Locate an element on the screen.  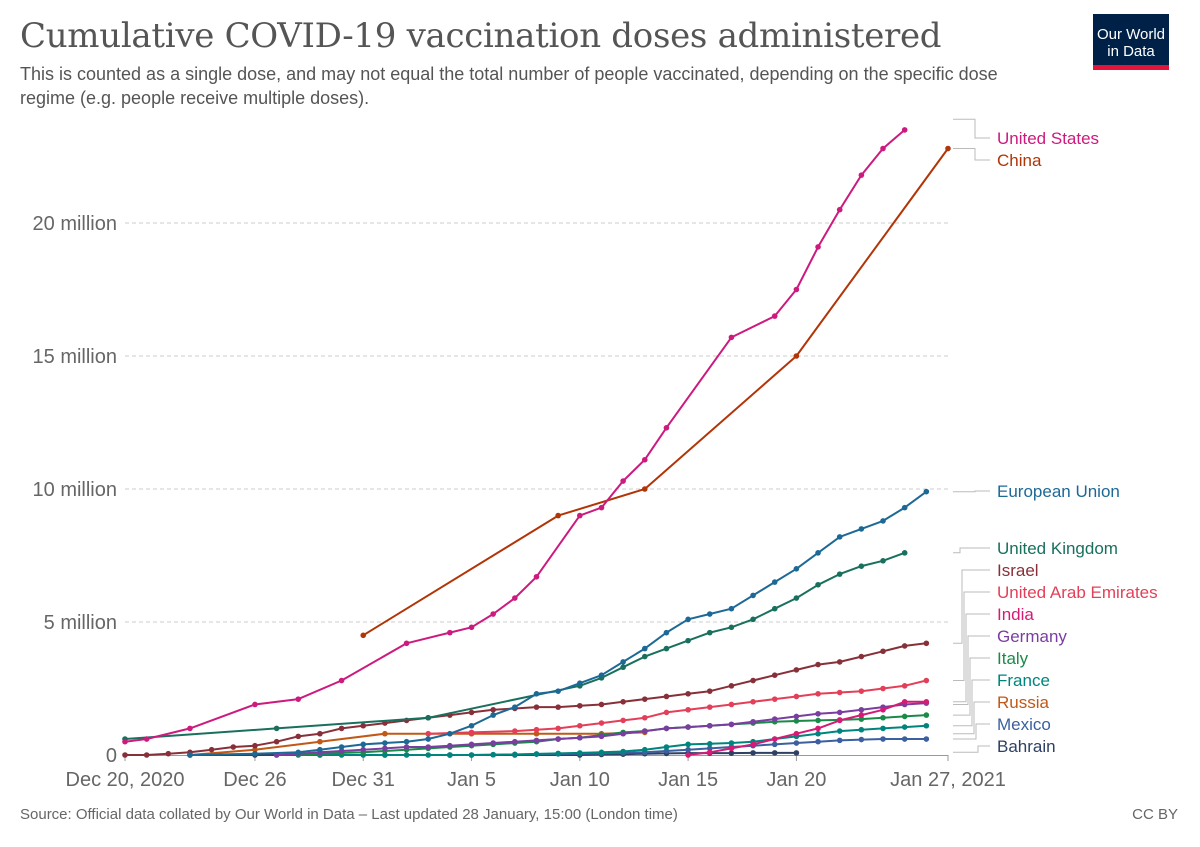
y-axis: 0 5 million 10 million 15 million 20 million is located at coordinates (75, 490).